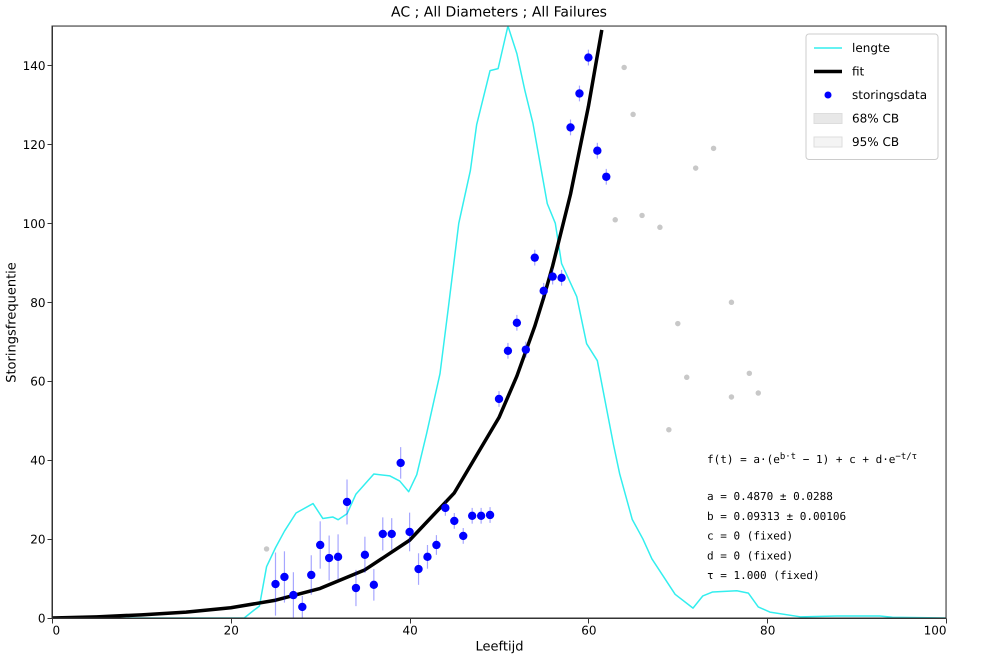  I want to click on x-tick-label: 100, so click(935, 631).